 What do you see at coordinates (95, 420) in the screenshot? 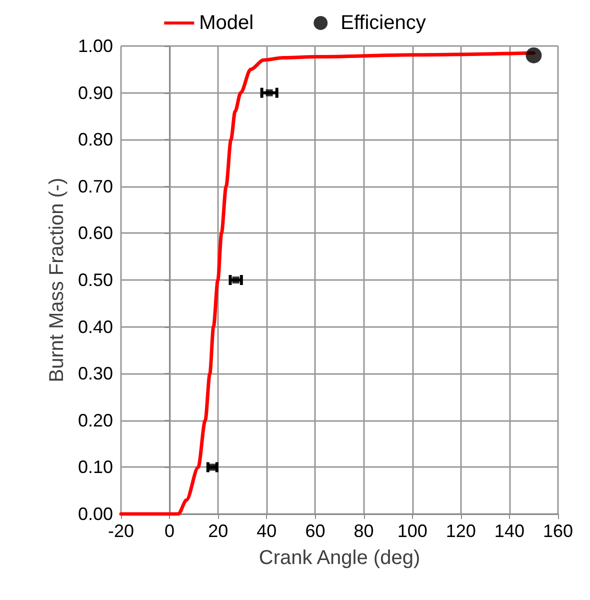
I see `y-tick-label: 0.20` at bounding box center [95, 420].